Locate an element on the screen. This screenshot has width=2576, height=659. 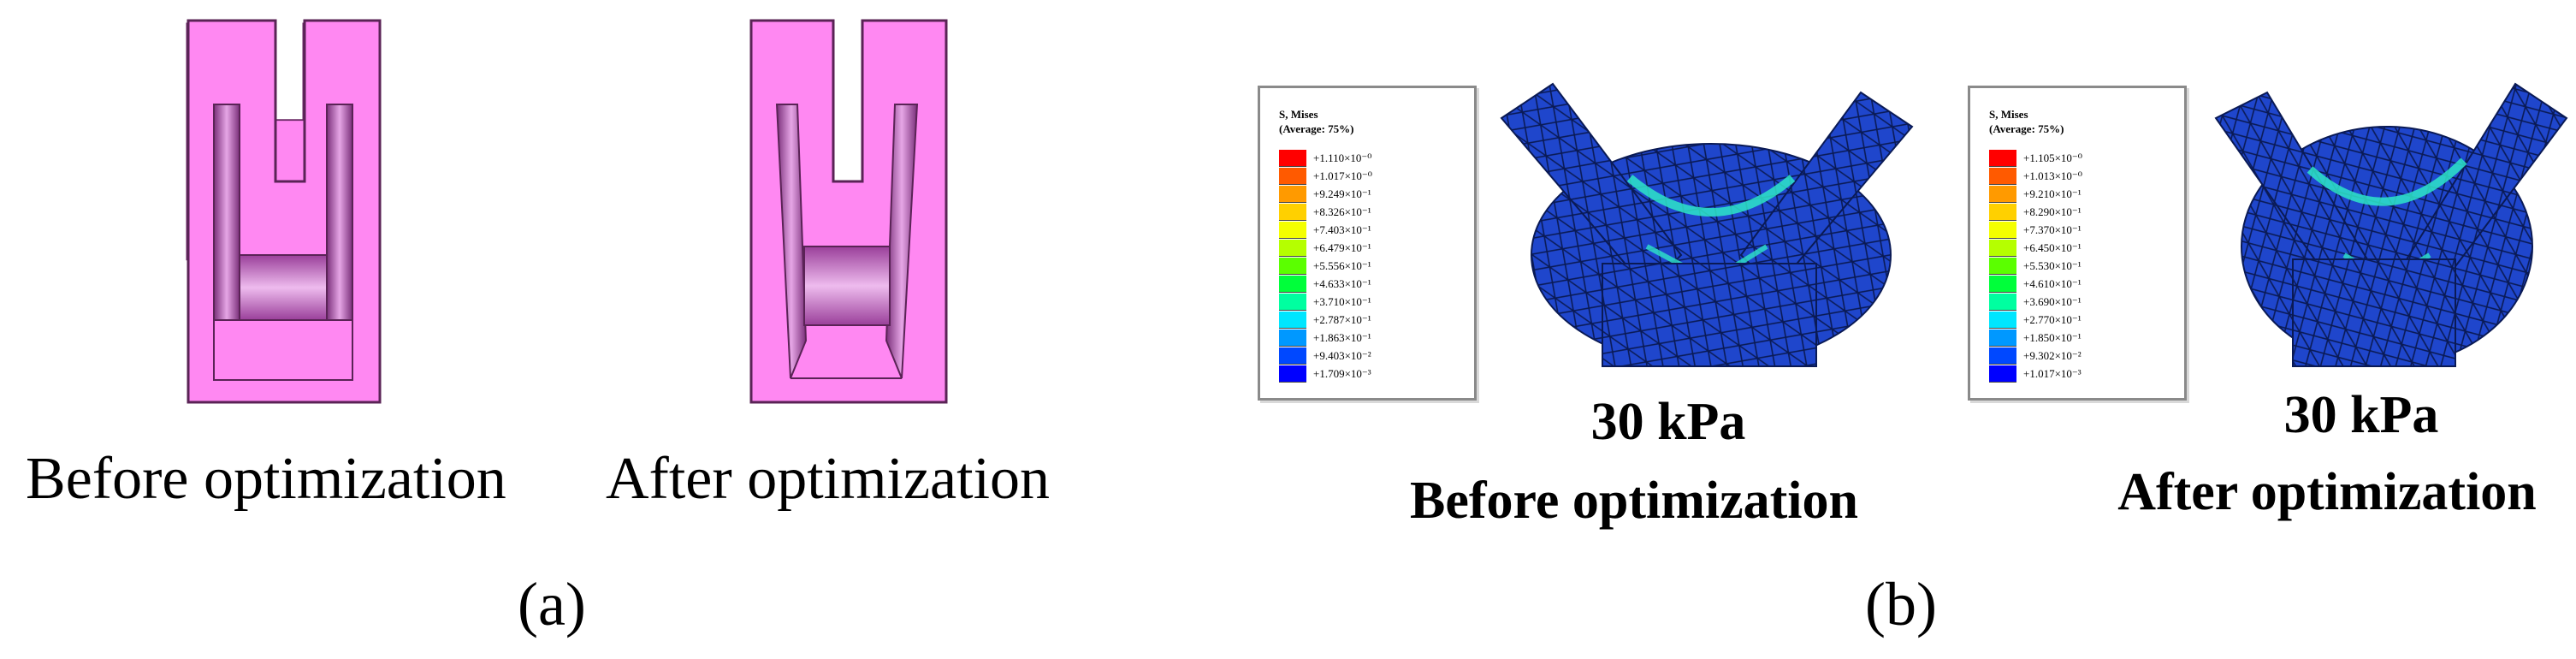
legend-row: +8.326×10⁻¹ is located at coordinates (1325, 213).